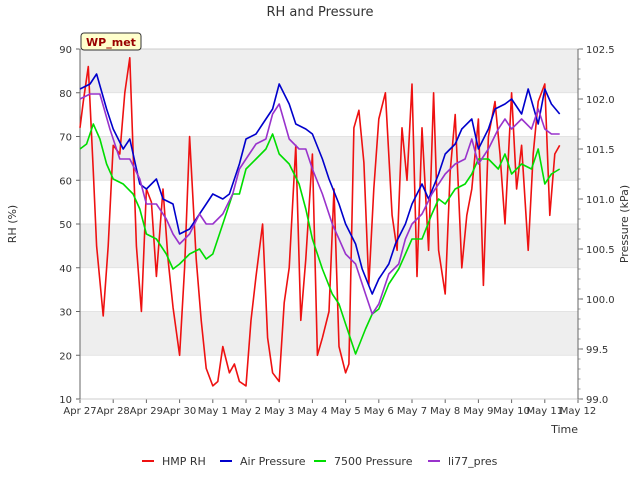 This screenshot has width=640, height=480. I want to click on x-tick-label: May 4, so click(312, 411).